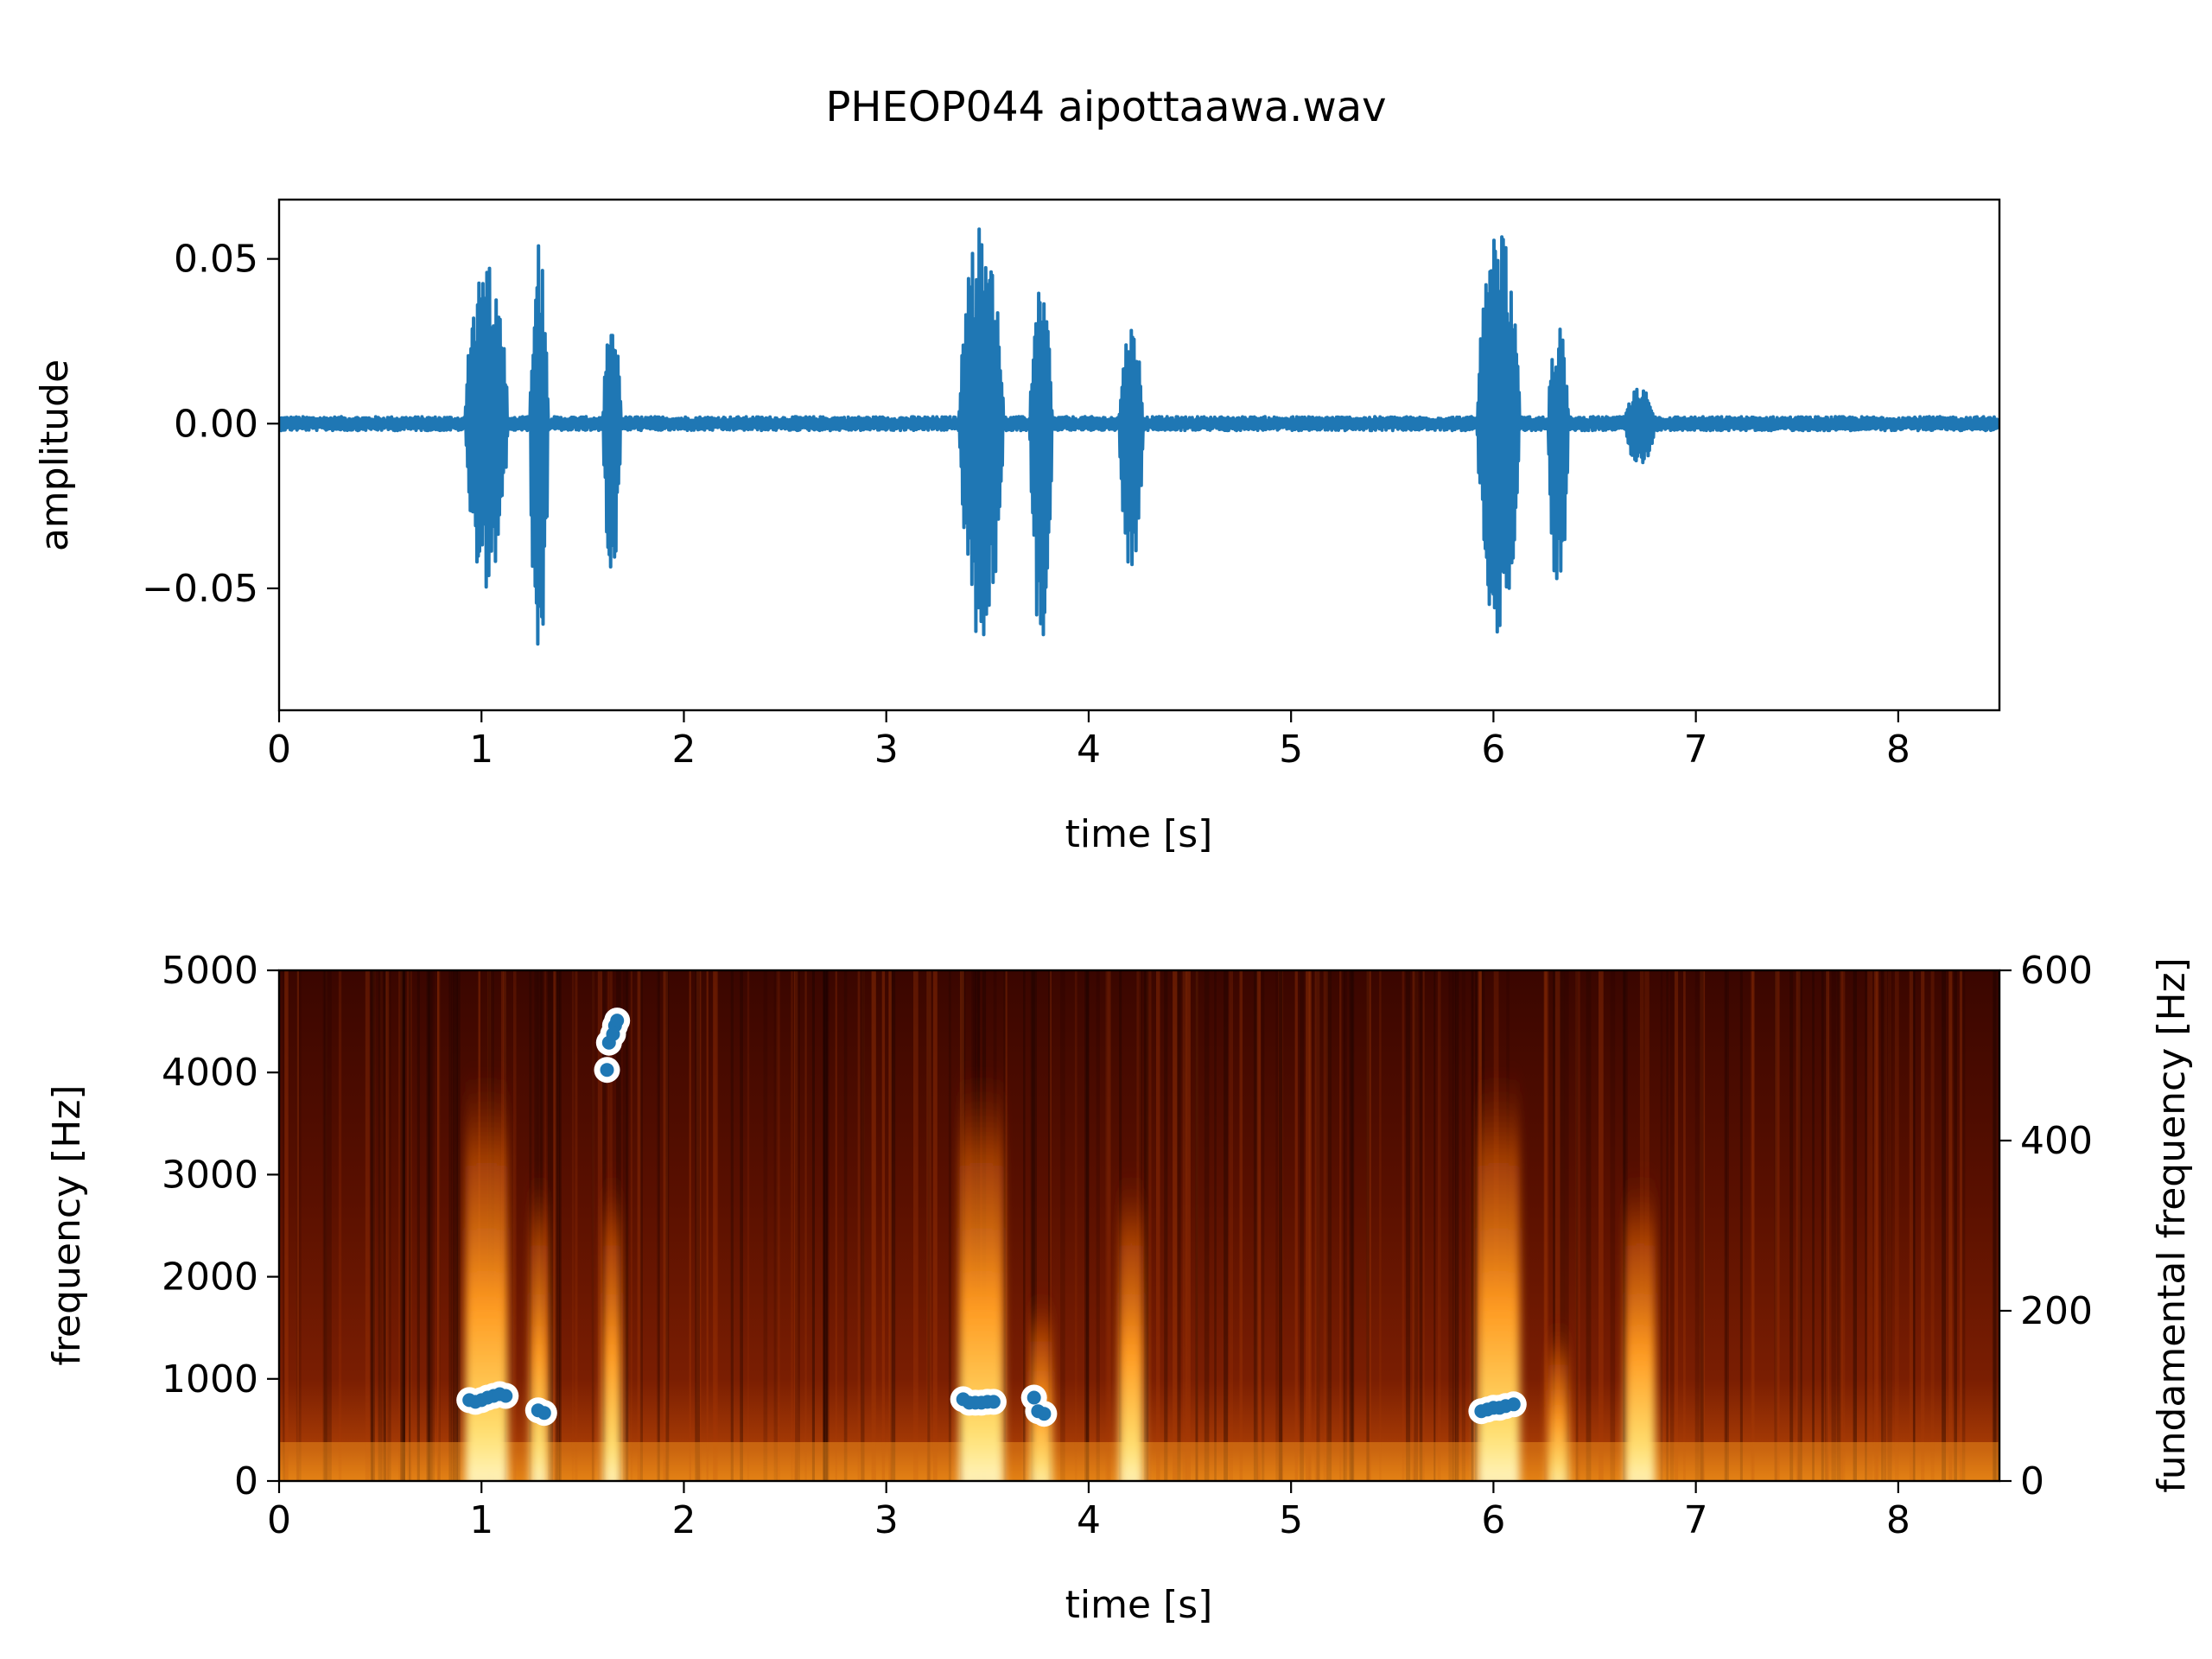 The width and height of the screenshot is (2212, 1659). Describe the element at coordinates (210, 424) in the screenshot. I see `waveform-y-ticks: 0.05 0.00 −0.05` at that location.